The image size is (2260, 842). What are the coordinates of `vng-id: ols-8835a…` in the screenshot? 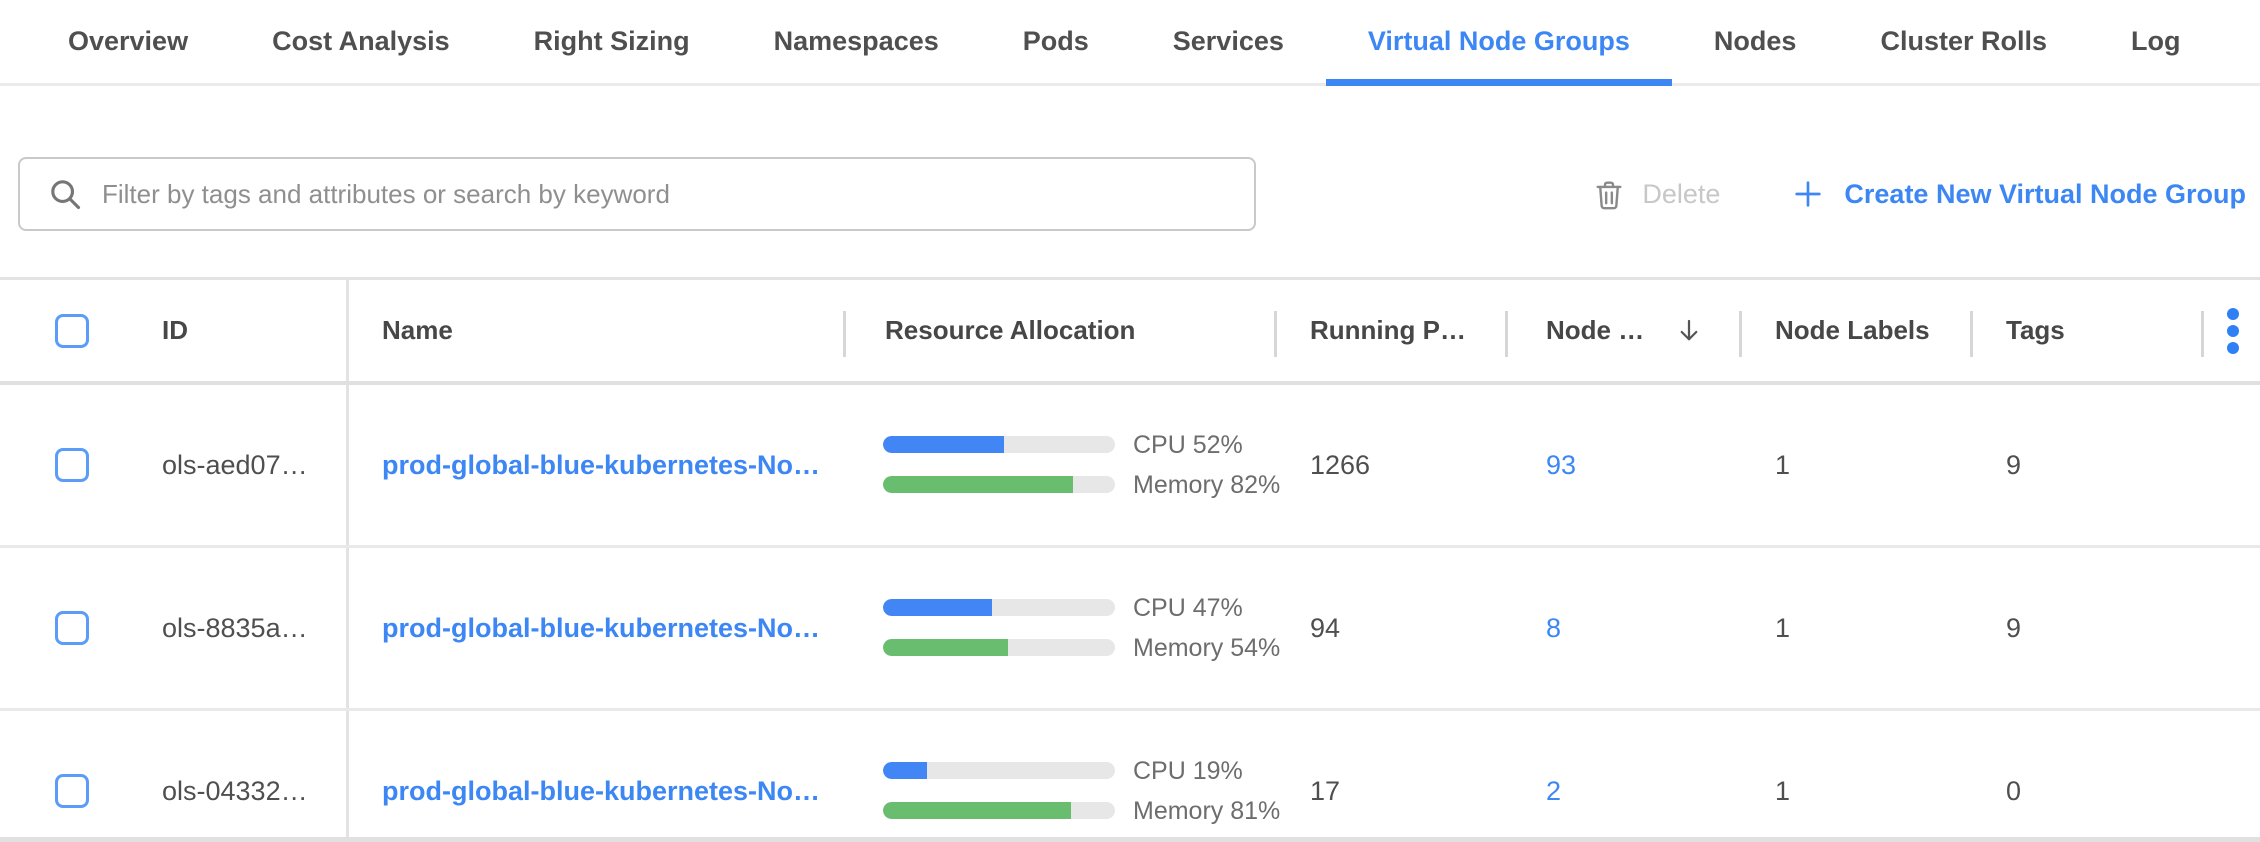 It's located at (235, 627).